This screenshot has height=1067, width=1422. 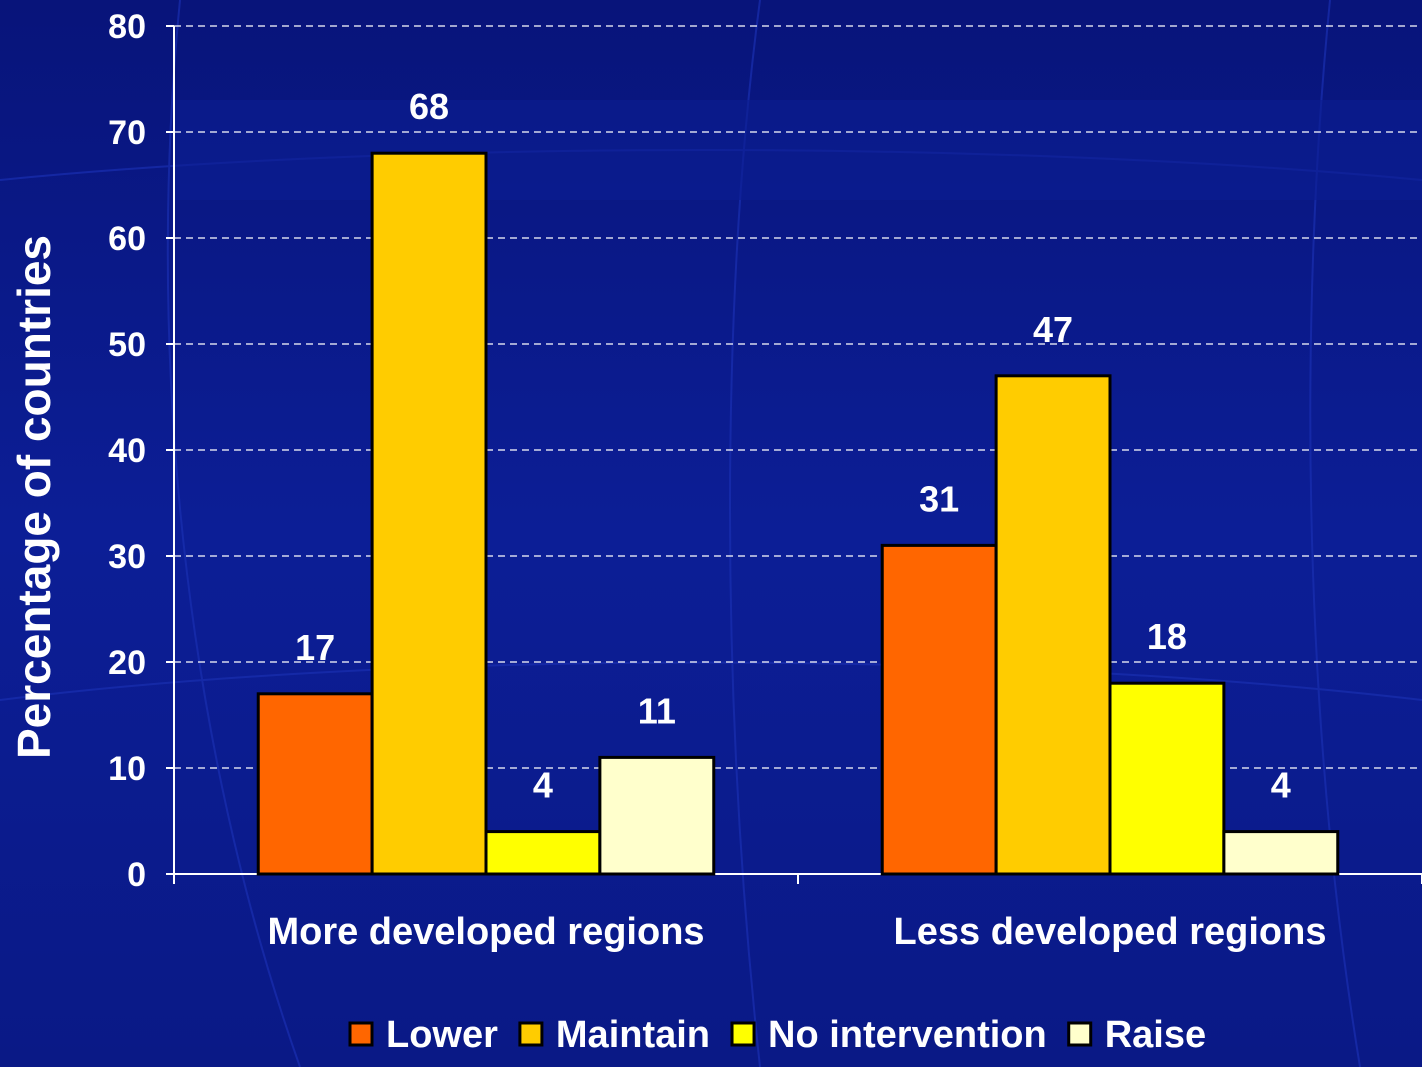 What do you see at coordinates (127, 557) in the screenshot?
I see `y-tick-label: 30` at bounding box center [127, 557].